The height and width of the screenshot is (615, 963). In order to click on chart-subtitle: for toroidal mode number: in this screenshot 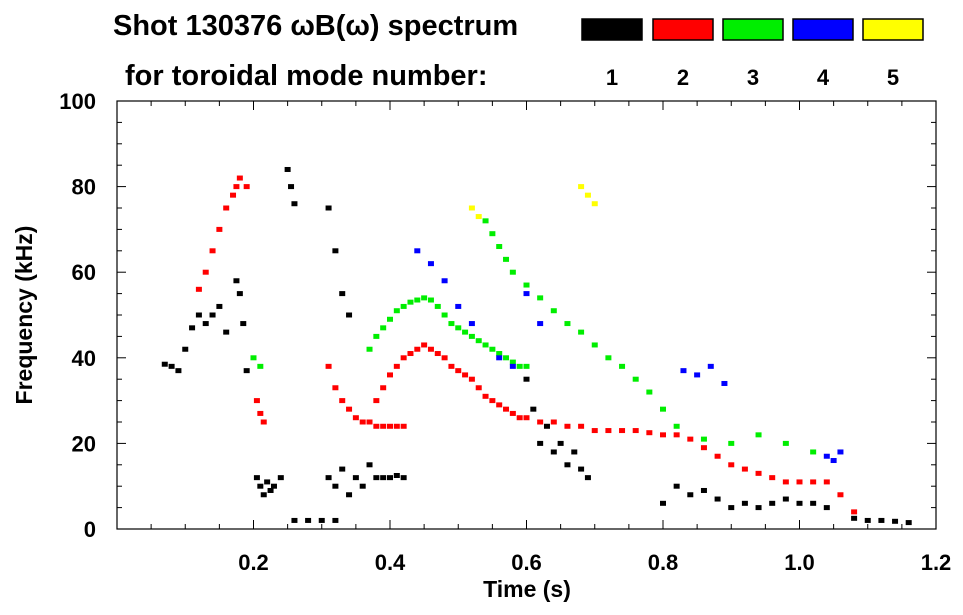, I will do `click(306, 76)`.